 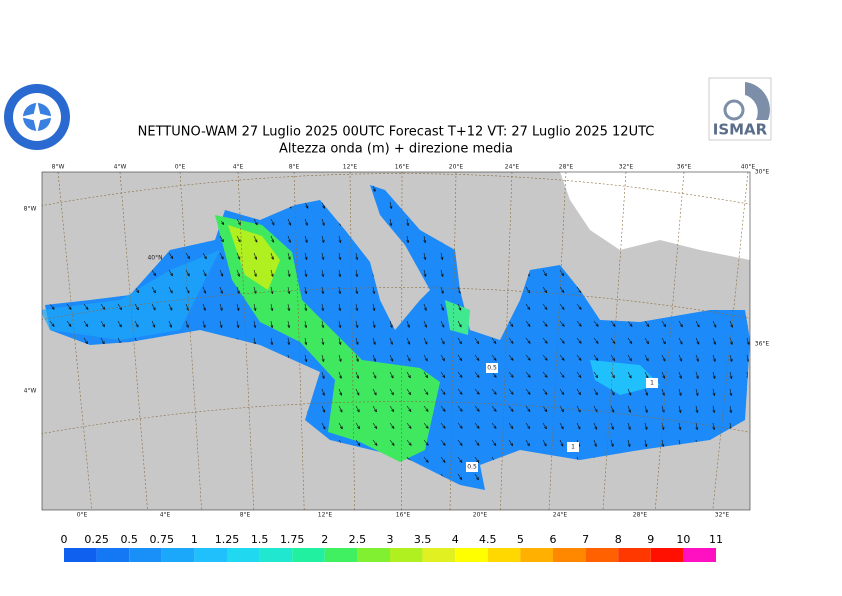 What do you see at coordinates (154, 258) in the screenshot?
I see `coord-label: 40°N` at bounding box center [154, 258].